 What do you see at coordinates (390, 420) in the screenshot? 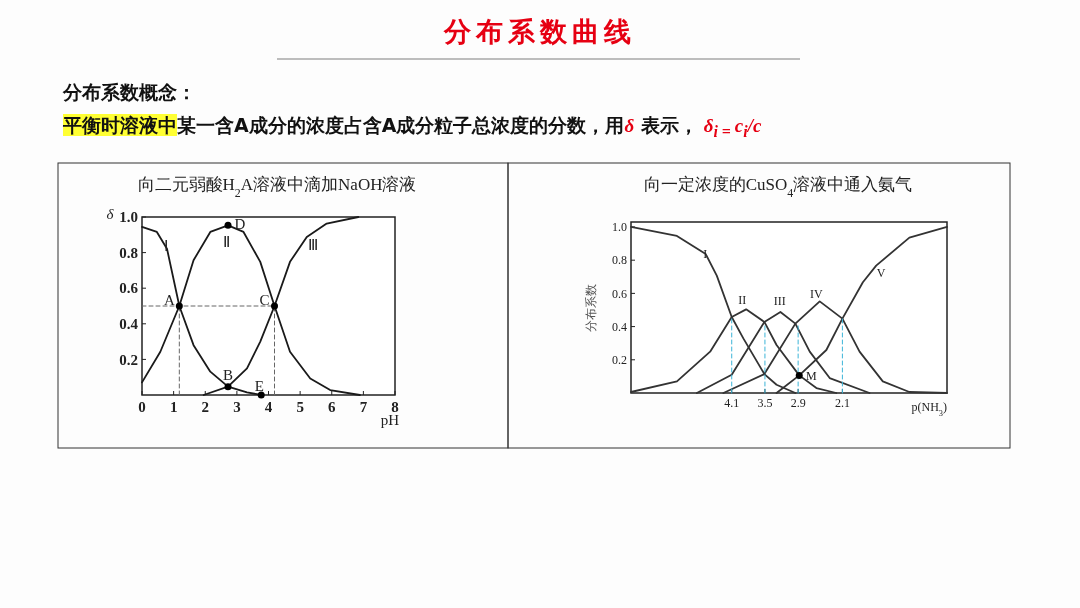
I see `x-axis-title: pH` at bounding box center [390, 420].